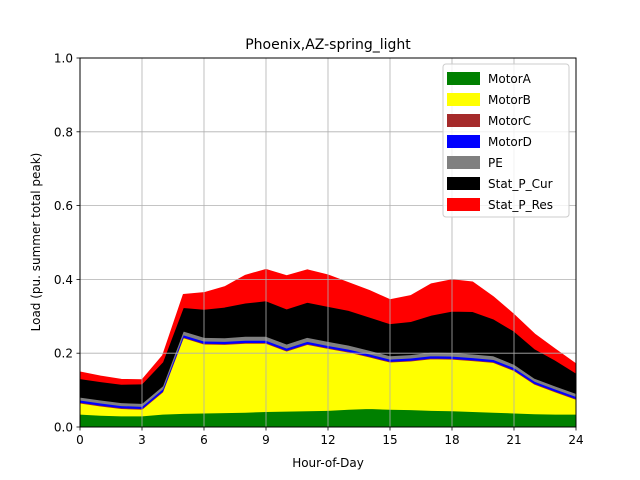 The image size is (640, 480). I want to click on x-tick-label: 18, so click(451, 440).